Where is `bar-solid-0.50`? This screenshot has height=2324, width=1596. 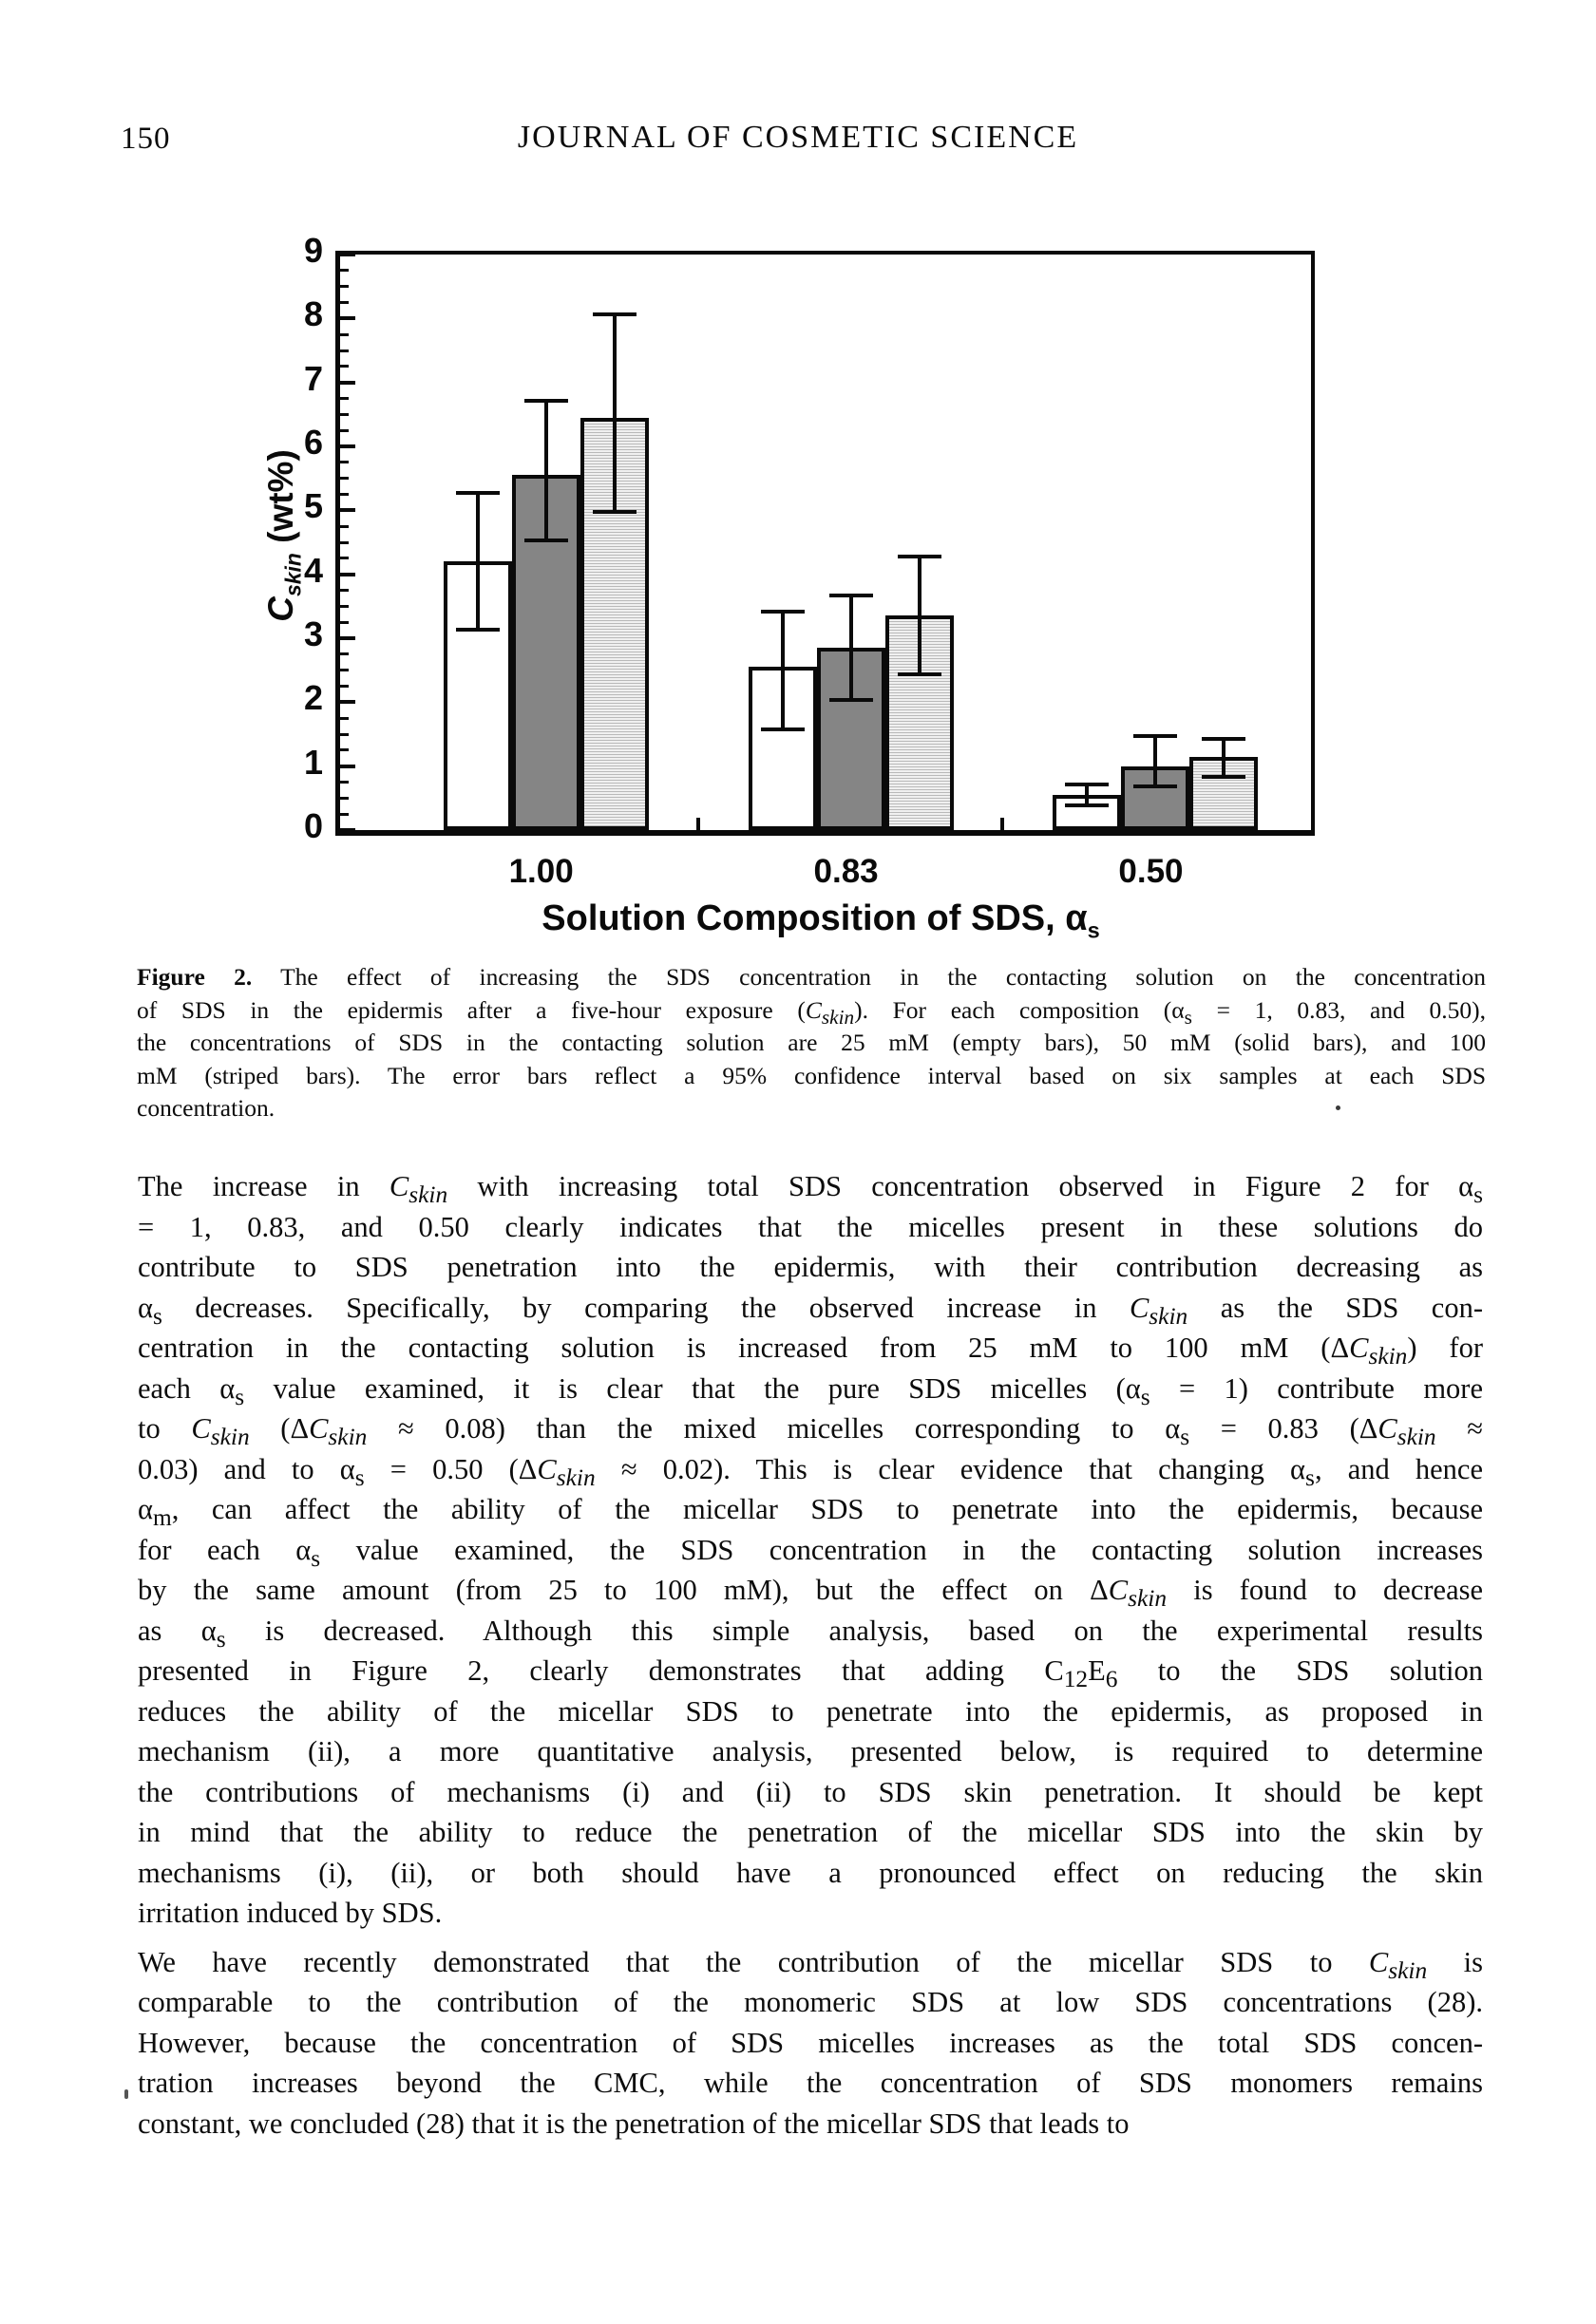
bar-solid-0.50 is located at coordinates (1155, 797).